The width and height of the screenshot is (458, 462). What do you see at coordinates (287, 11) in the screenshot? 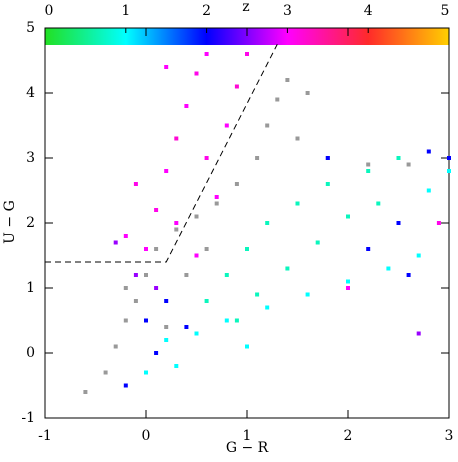
I see `colorbar-tick-label: 3` at bounding box center [287, 11].